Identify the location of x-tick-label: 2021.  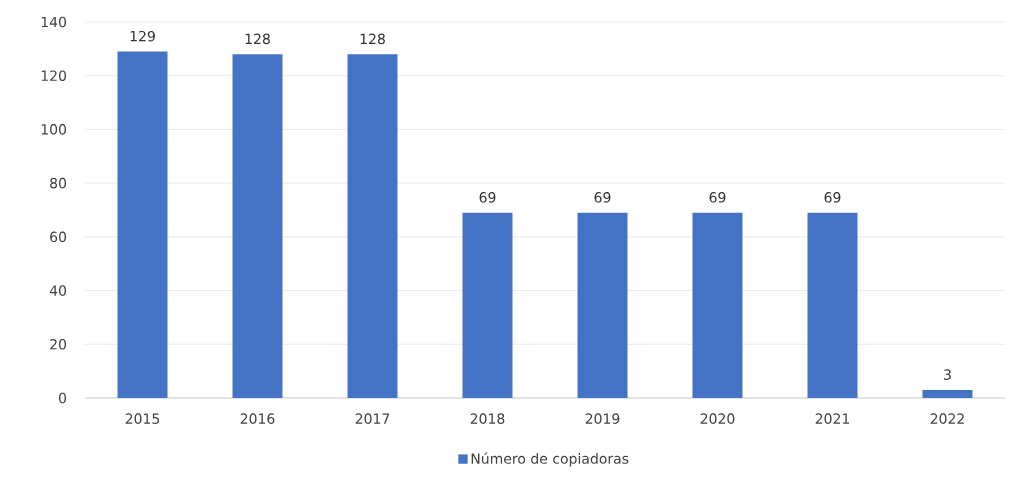
(832, 418).